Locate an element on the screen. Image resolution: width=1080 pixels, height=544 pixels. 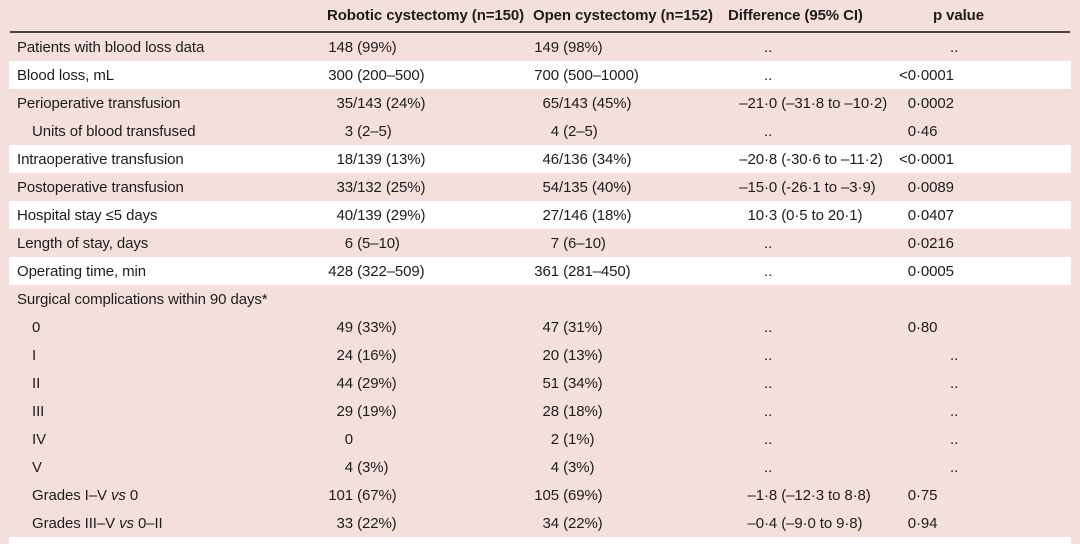
table-footer-strip is located at coordinates (540, 540).